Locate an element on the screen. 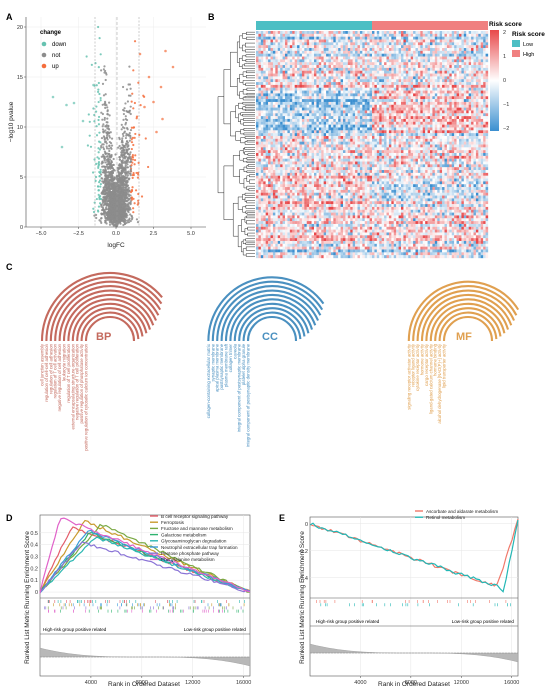 This screenshot has height=694, width=554. group-bar-low is located at coordinates (314, 25).